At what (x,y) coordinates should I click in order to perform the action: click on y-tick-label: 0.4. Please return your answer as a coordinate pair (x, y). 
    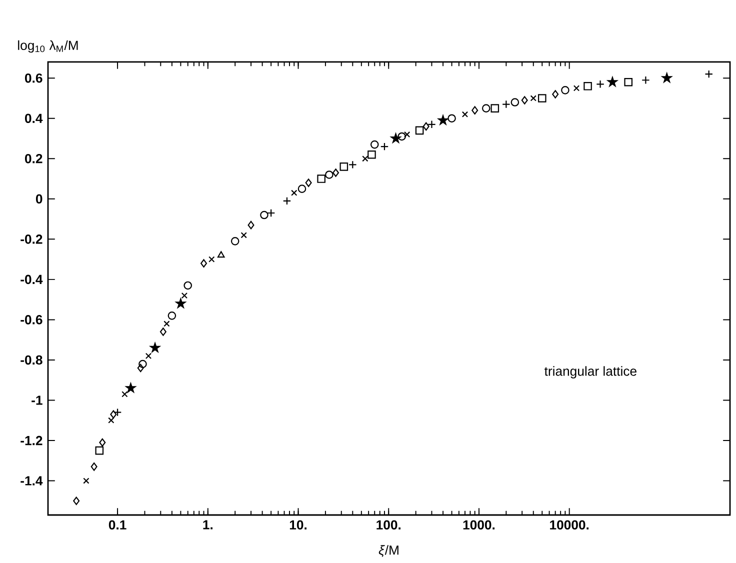
    Looking at the image, I should click on (34, 119).